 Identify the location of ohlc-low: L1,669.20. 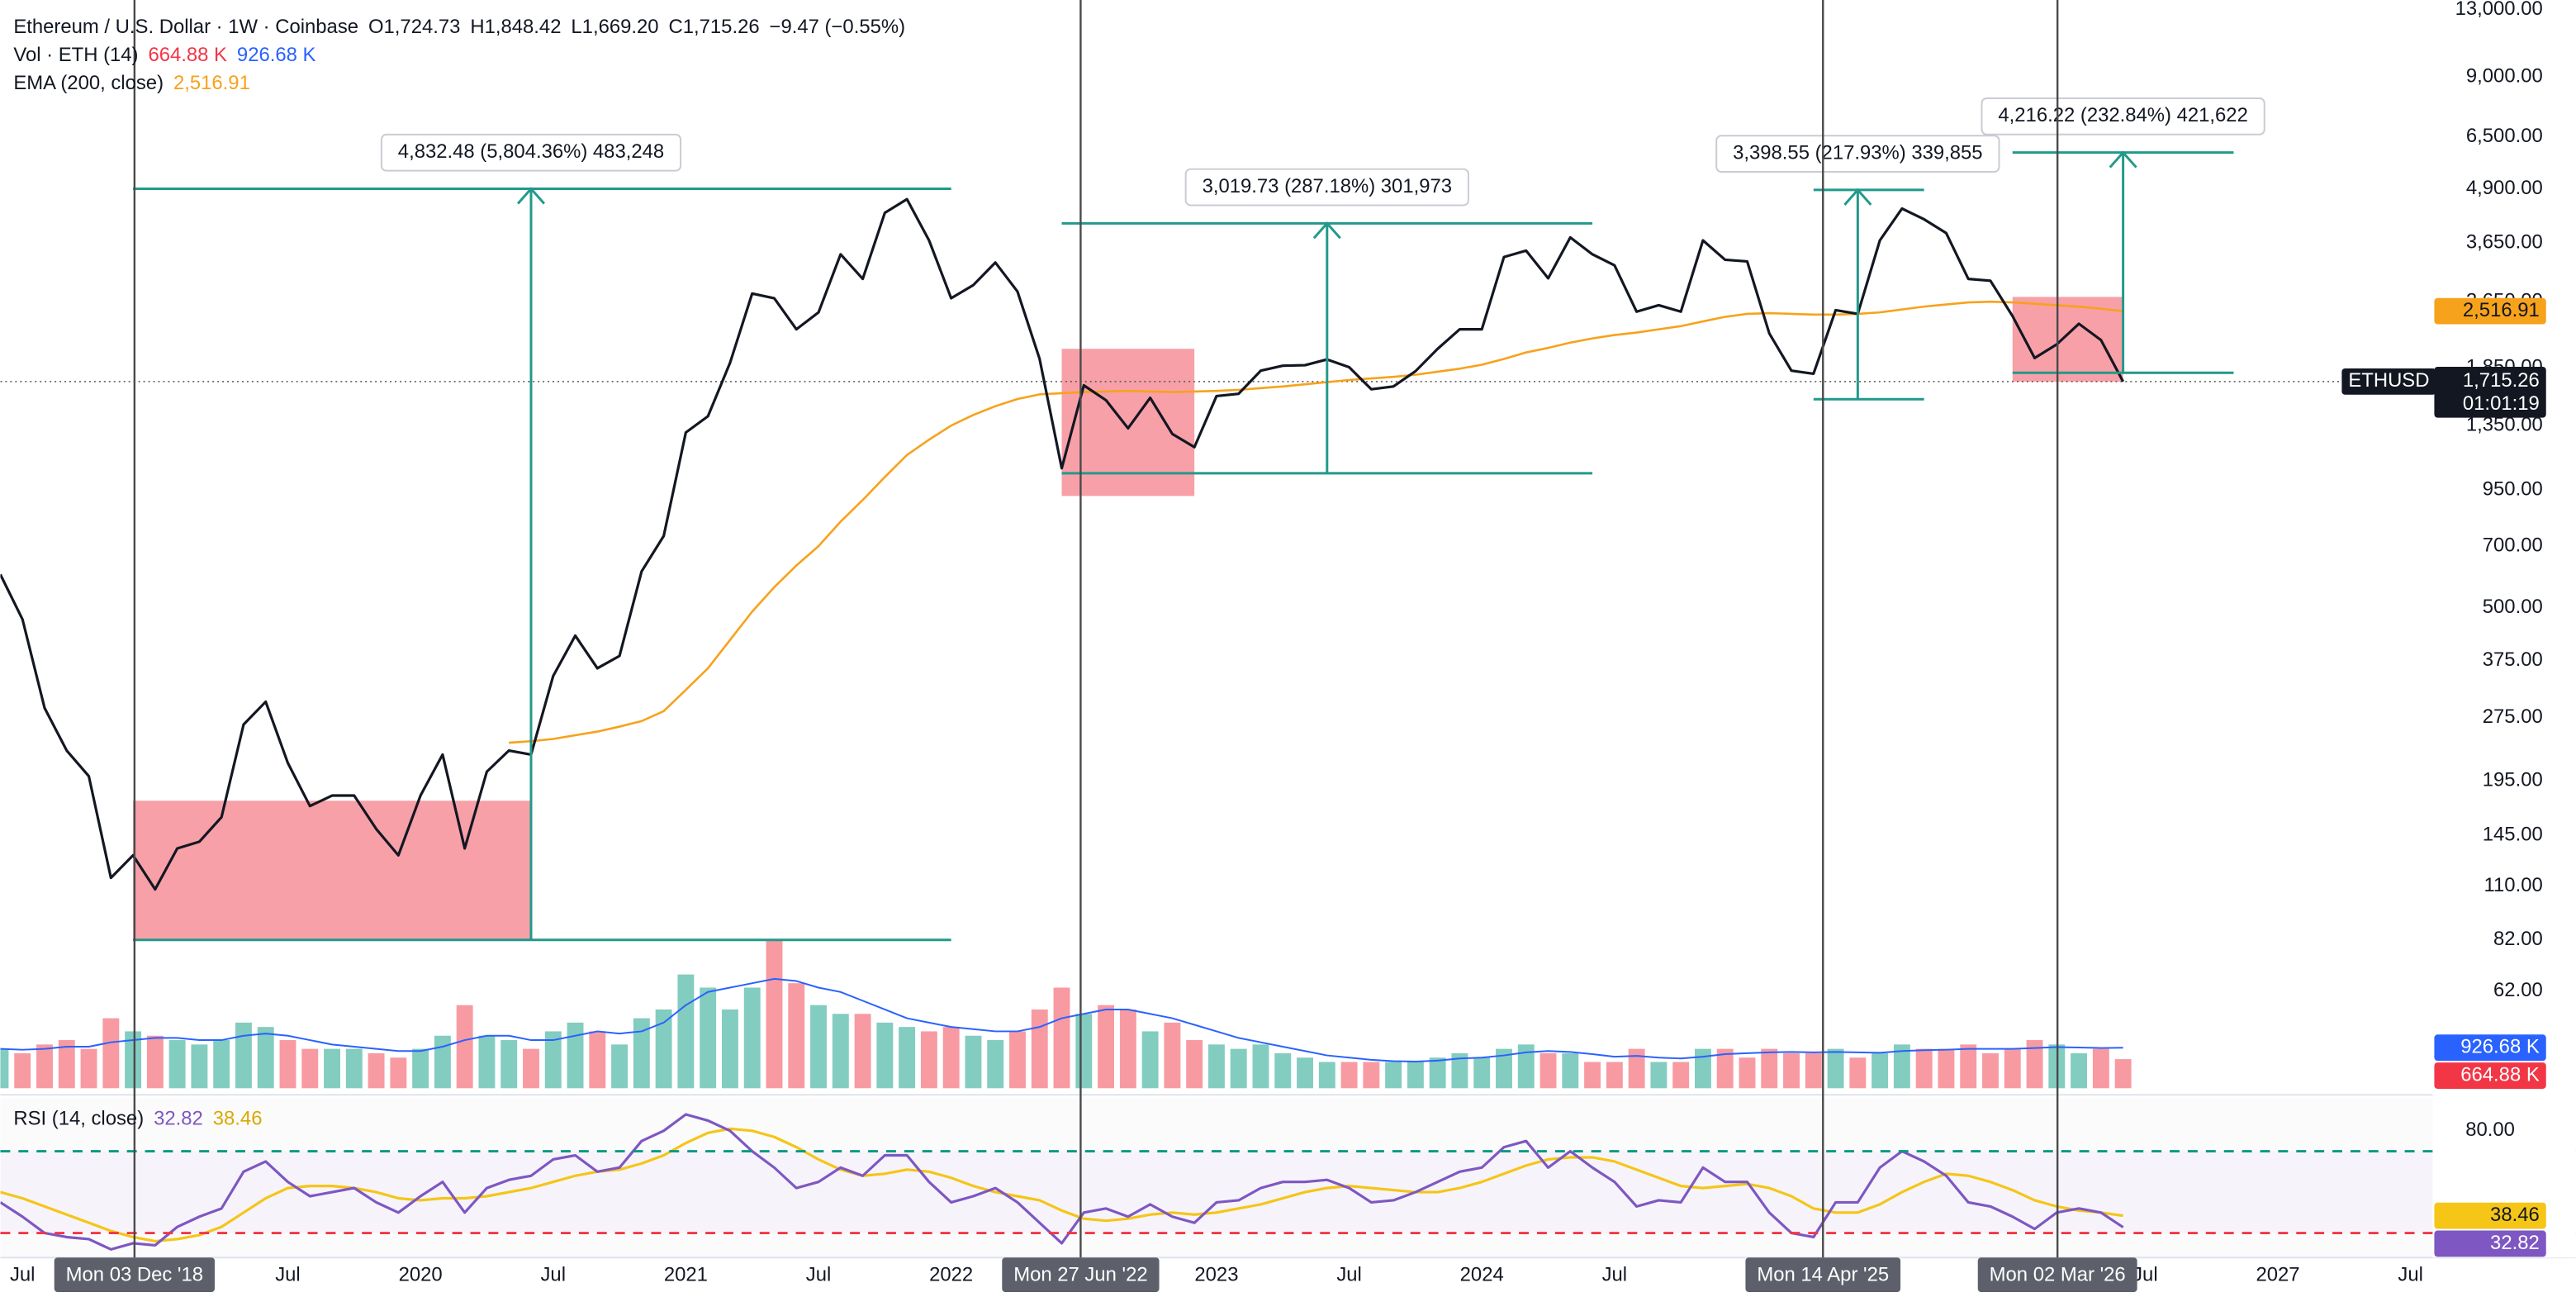
(614, 27).